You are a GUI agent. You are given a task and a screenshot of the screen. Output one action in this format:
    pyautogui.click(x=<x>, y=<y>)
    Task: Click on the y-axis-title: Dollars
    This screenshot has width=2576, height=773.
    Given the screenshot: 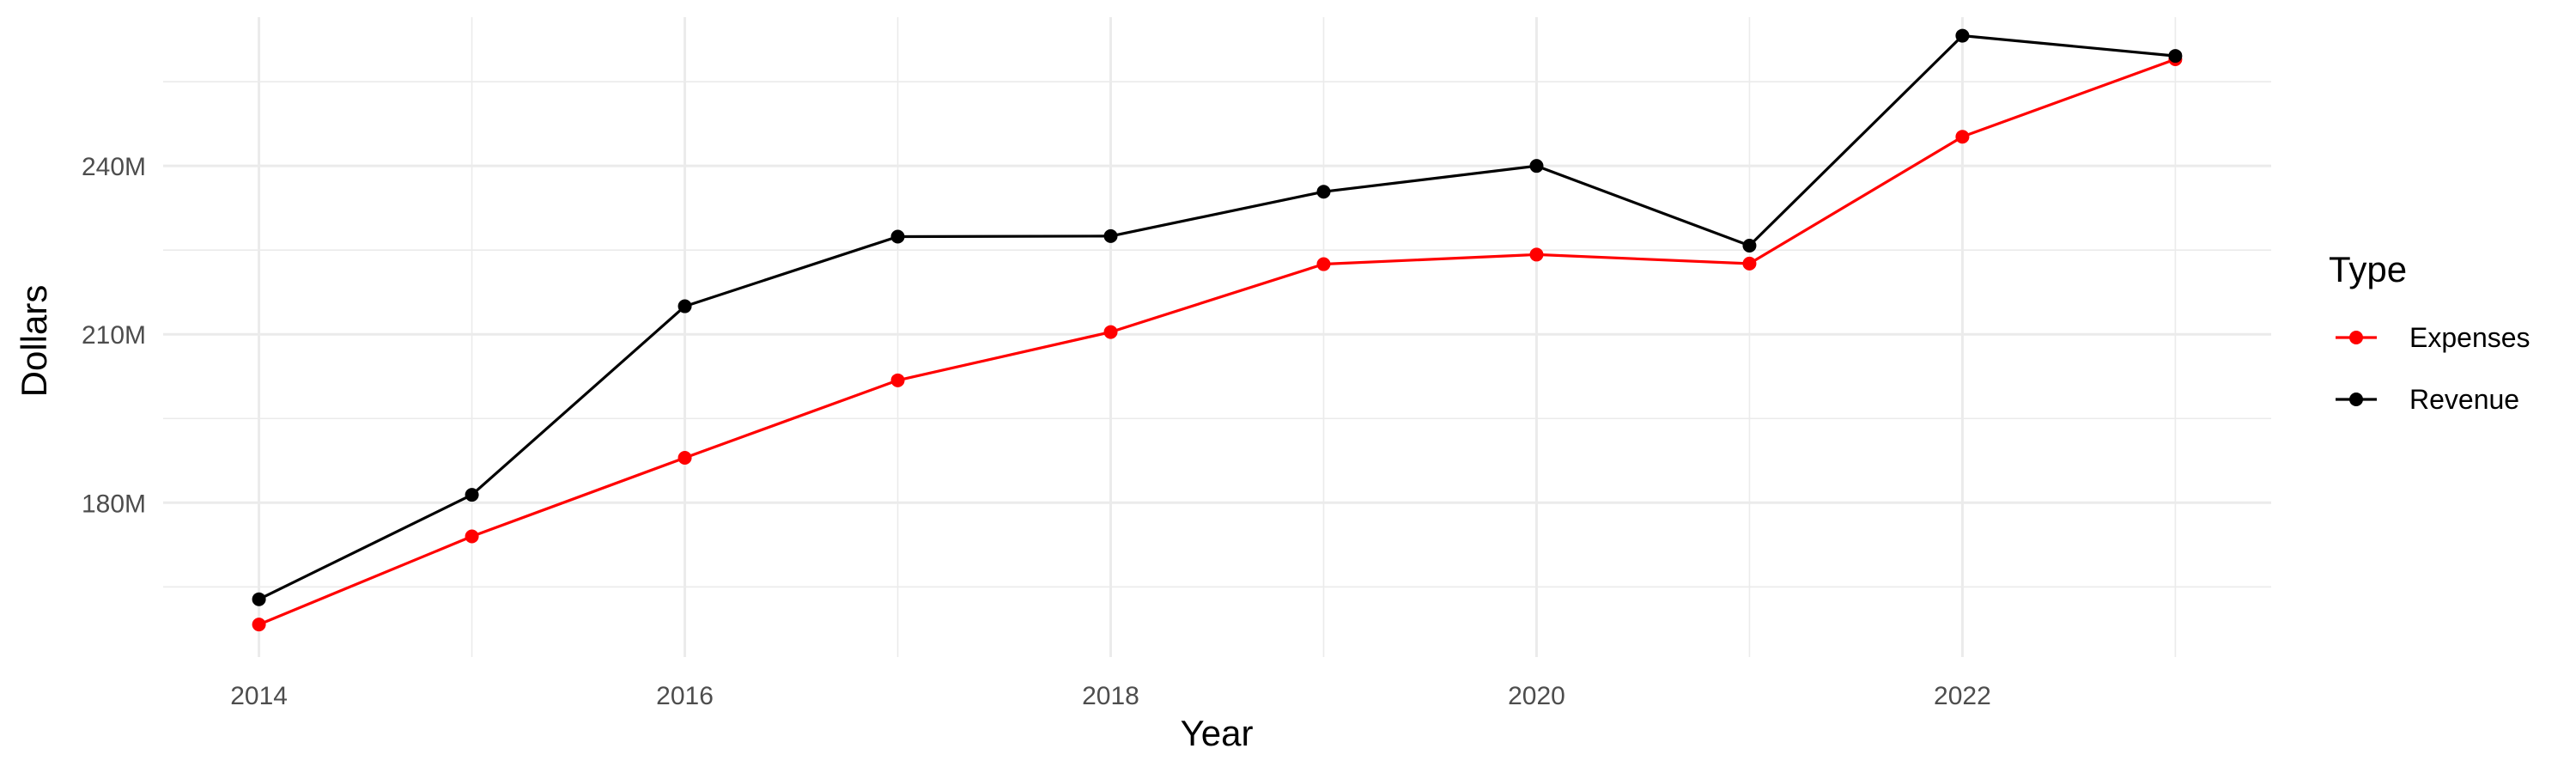 What is the action you would take?
    pyautogui.click(x=34, y=341)
    